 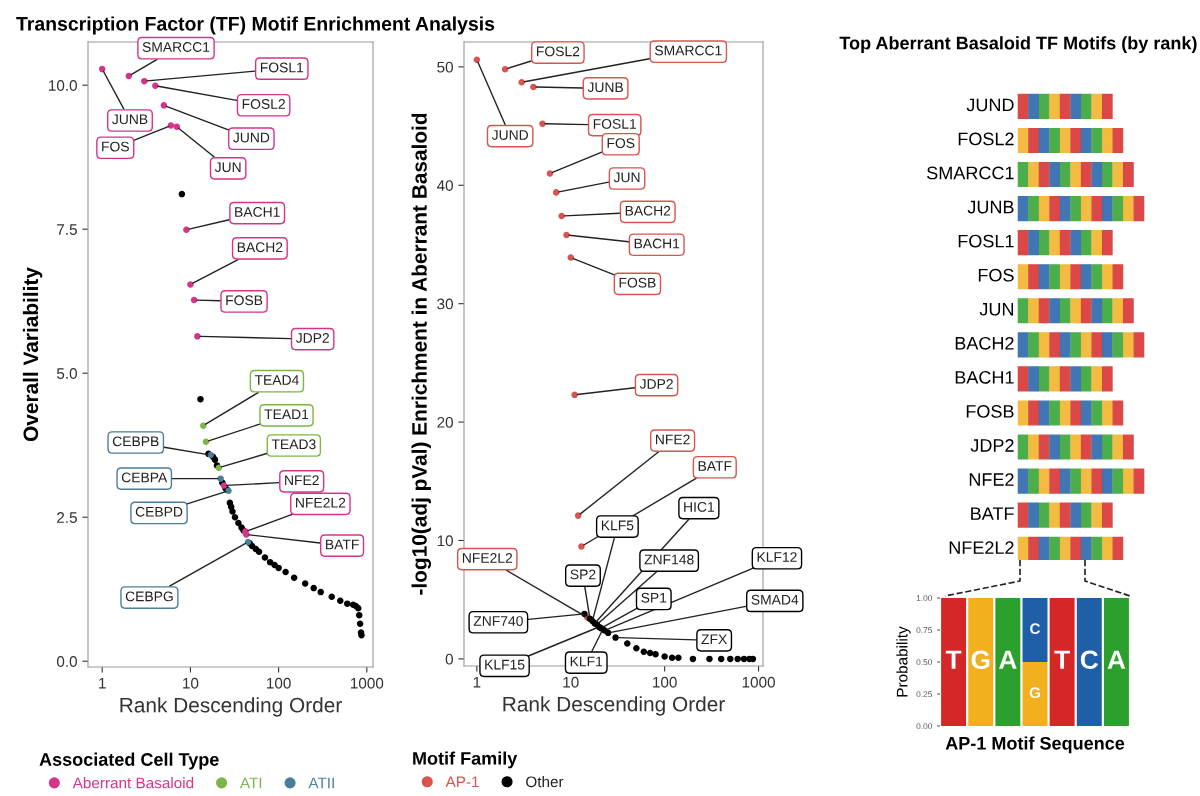 I want to click on y-tick-label: 0, so click(x=449, y=659).